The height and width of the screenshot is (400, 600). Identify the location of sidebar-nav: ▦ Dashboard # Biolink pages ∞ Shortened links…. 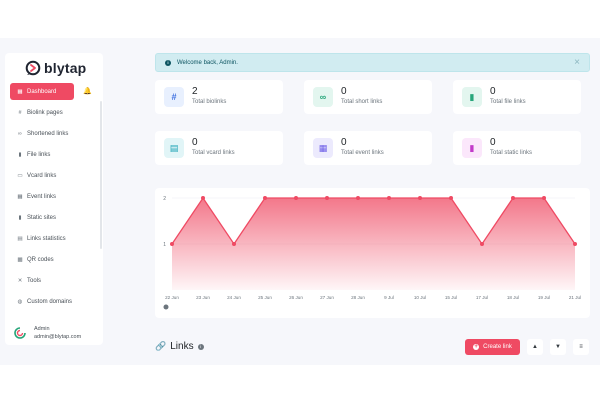
(53, 198).